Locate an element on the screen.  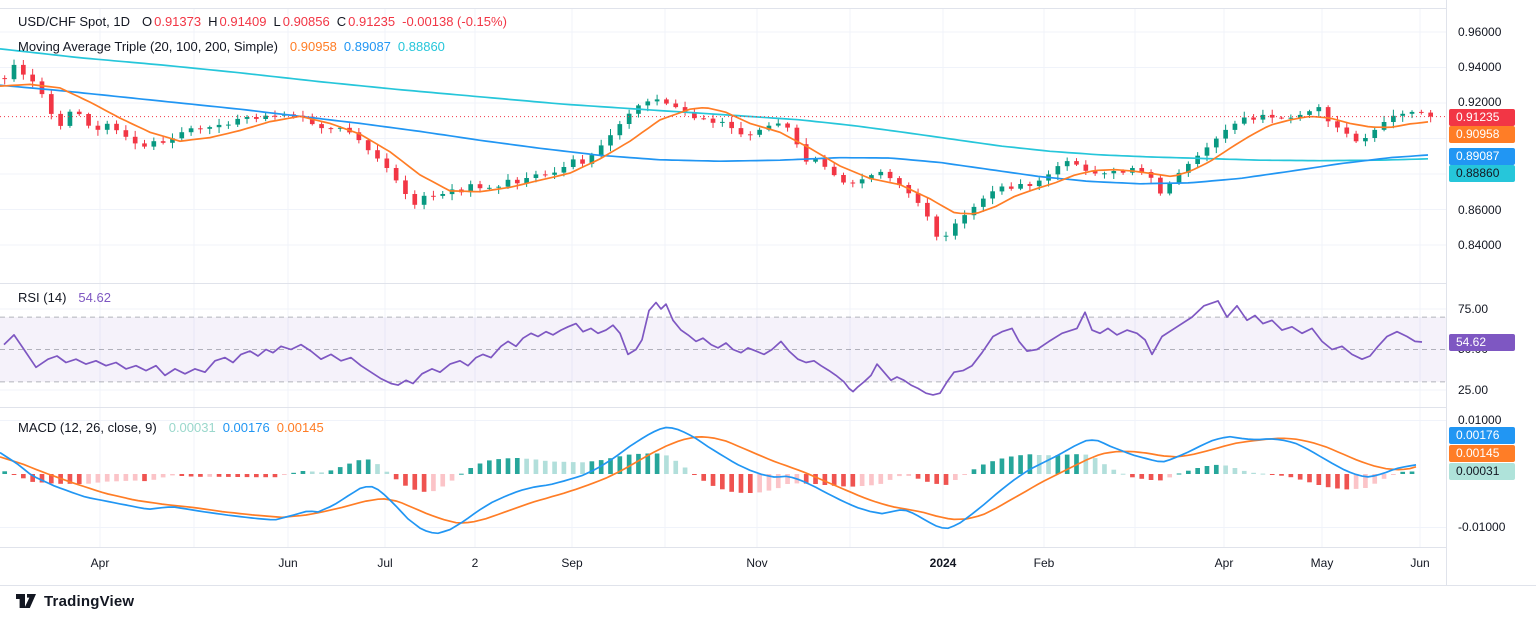
signal-badge: 0.00145 is located at coordinates (1482, 453).